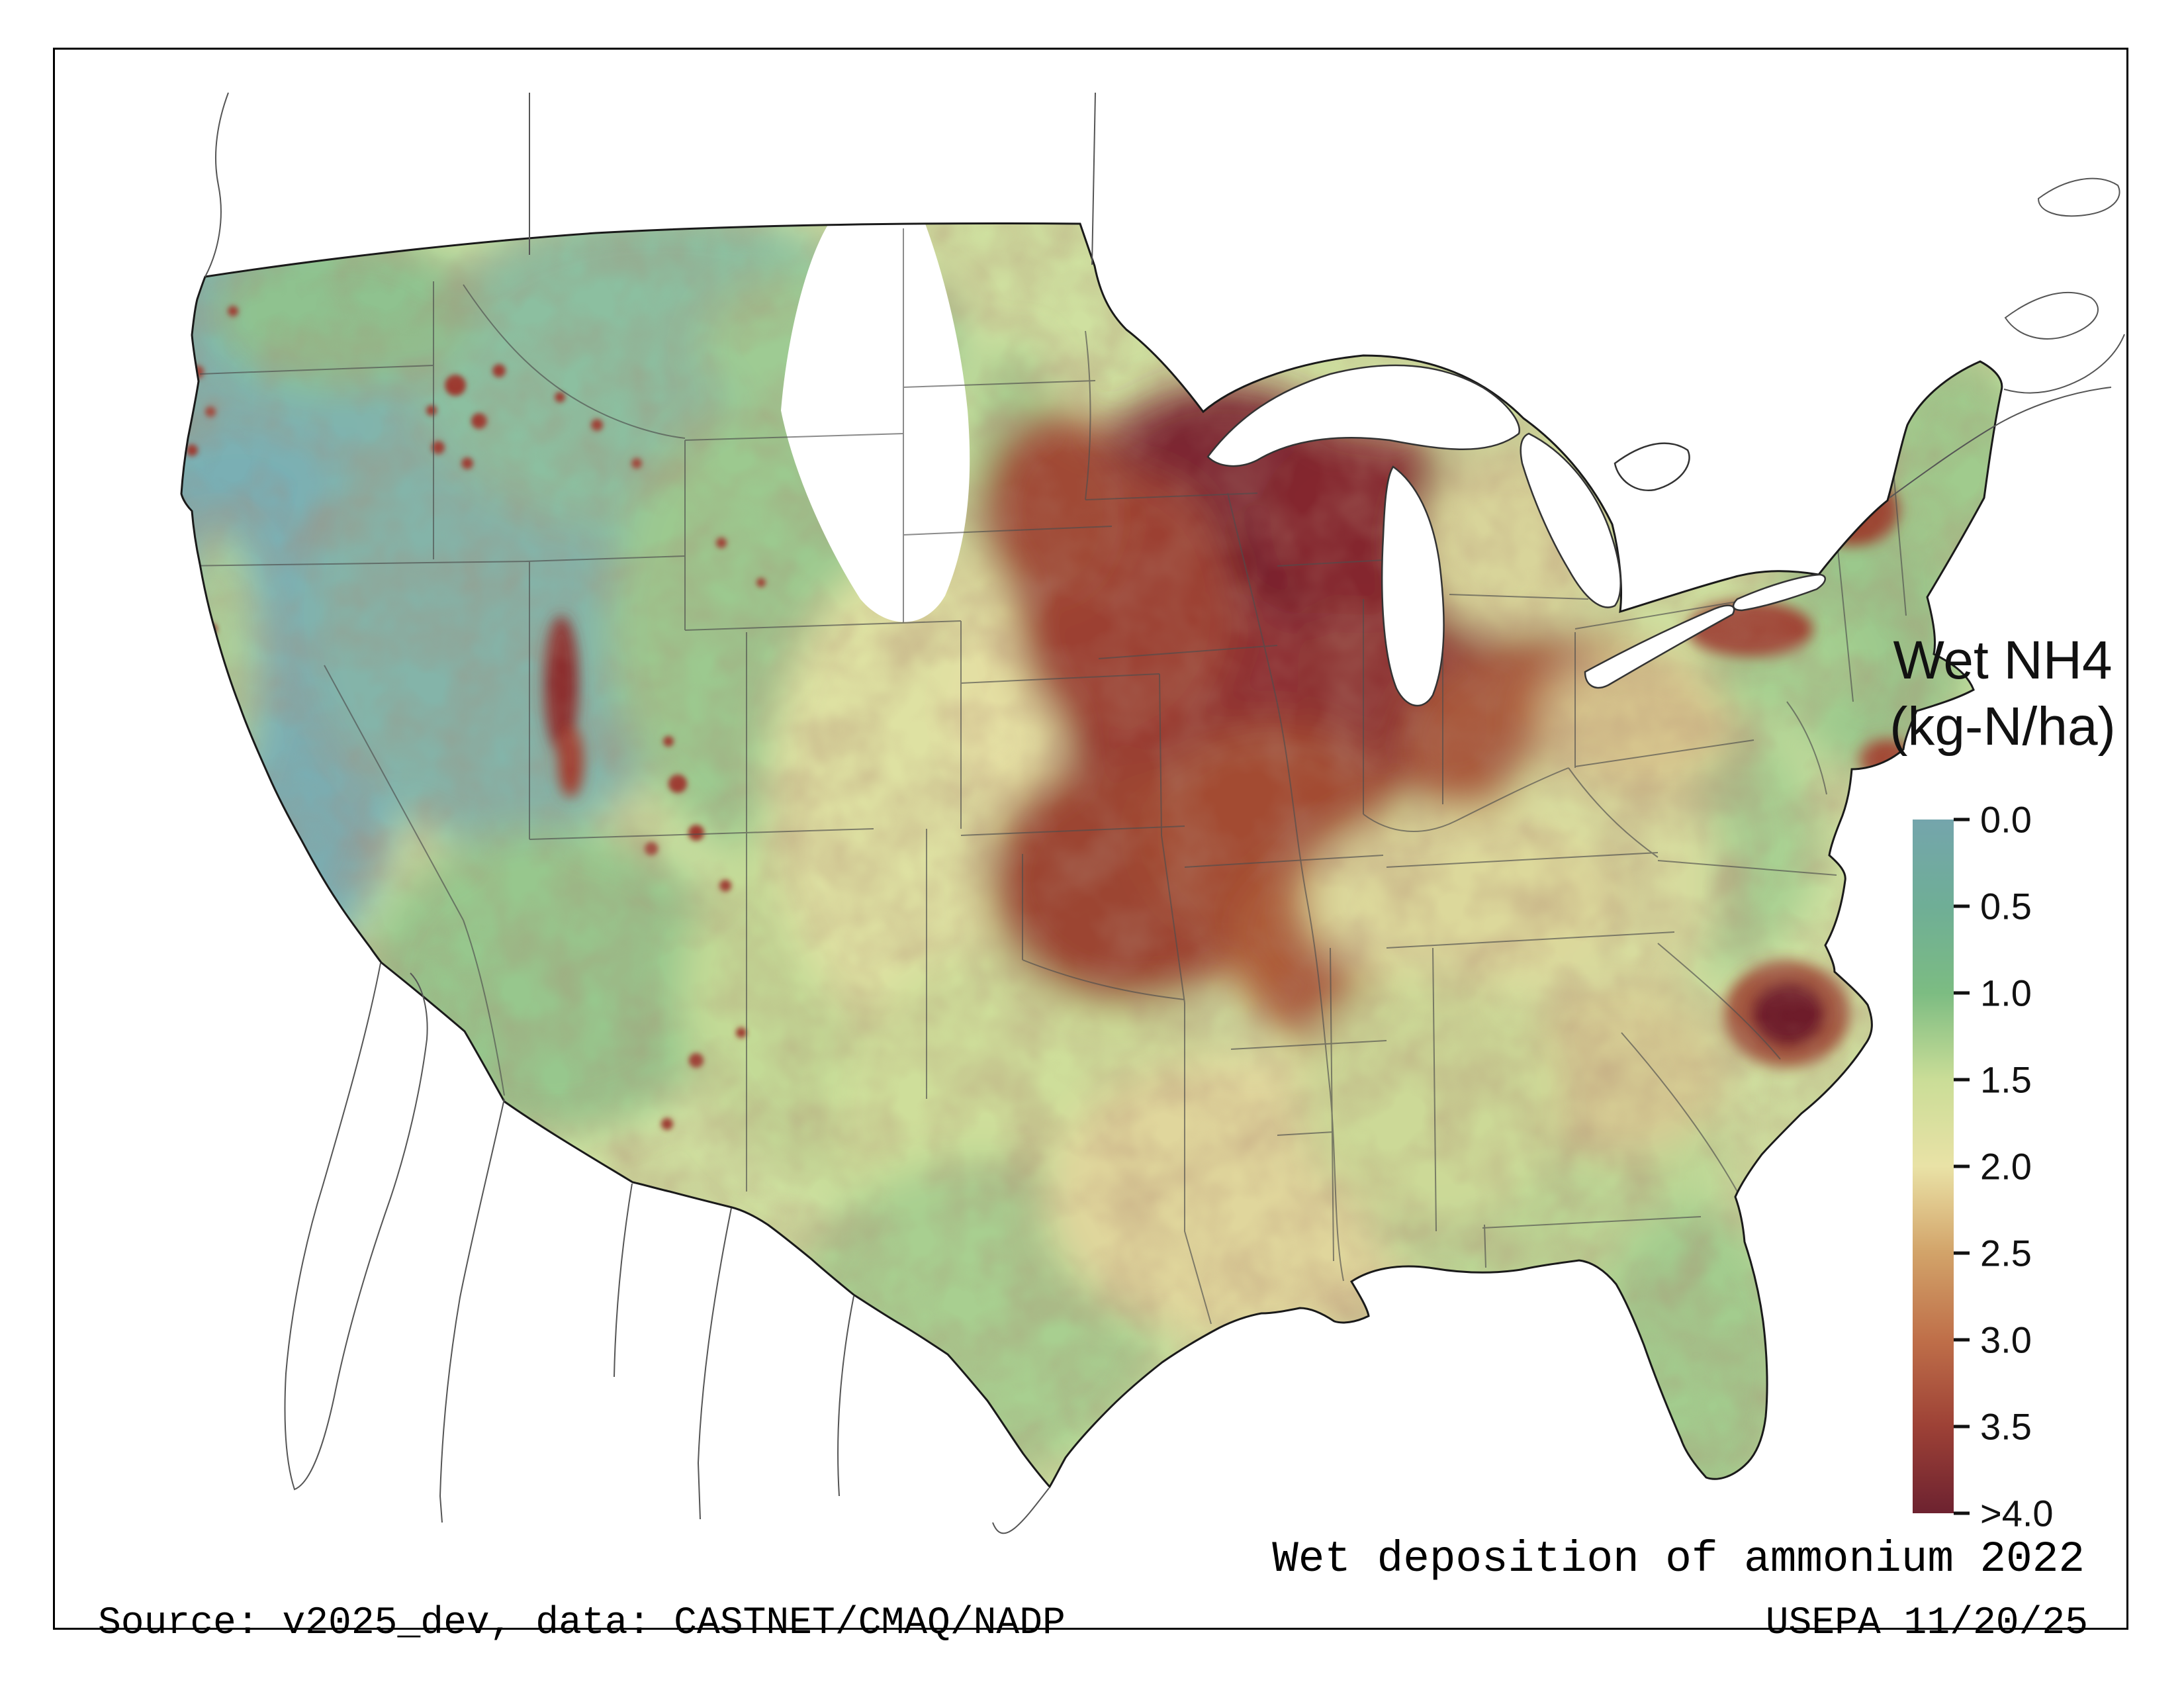 Image resolution: width=2184 pixels, height=1688 pixels. I want to click on tick-label: 0.0, so click(2006, 819).